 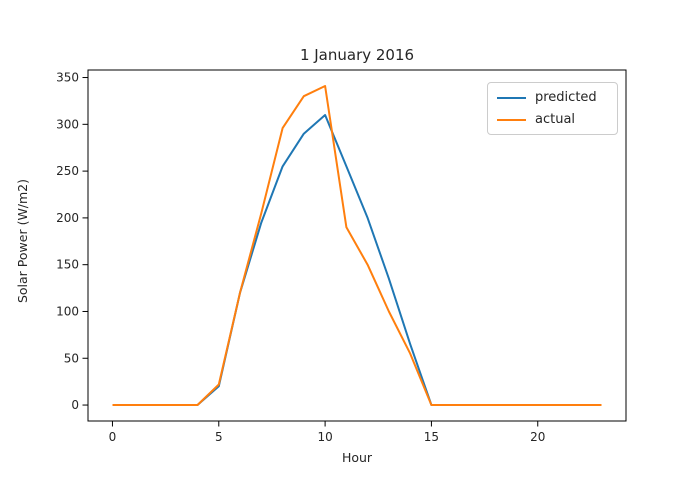 What do you see at coordinates (537, 437) in the screenshot?
I see `x-tick-label: 20` at bounding box center [537, 437].